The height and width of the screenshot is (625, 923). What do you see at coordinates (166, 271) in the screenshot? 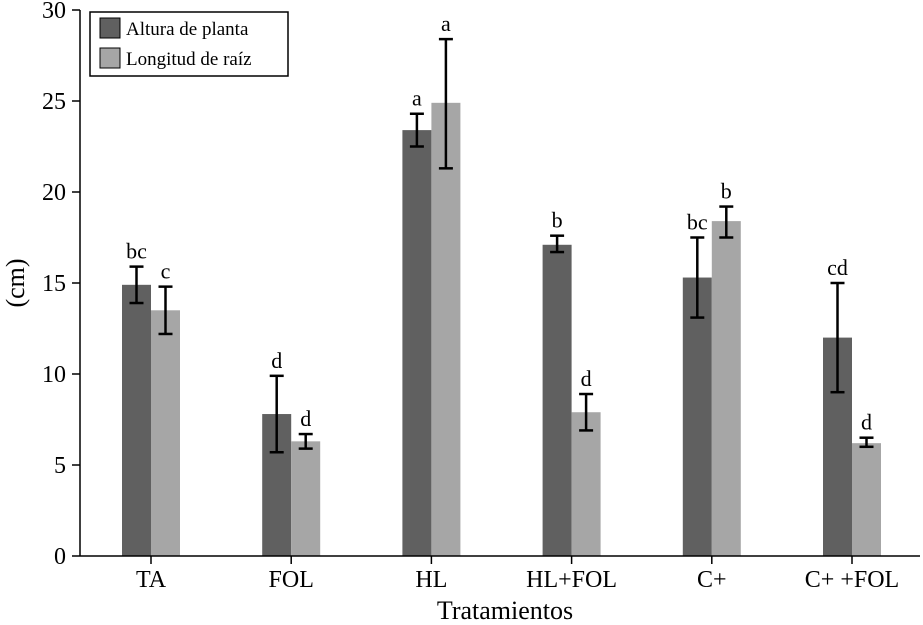
I see `significance-label: c` at bounding box center [166, 271].